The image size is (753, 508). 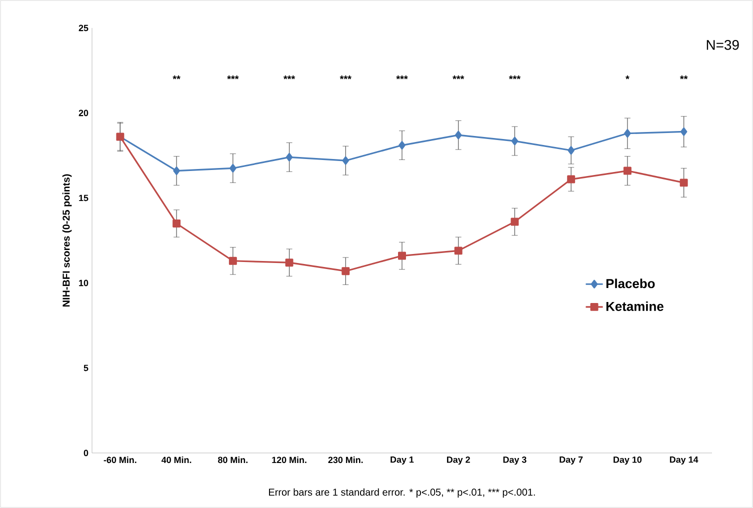 I want to click on y-tick-label: 20, so click(x=83, y=113).